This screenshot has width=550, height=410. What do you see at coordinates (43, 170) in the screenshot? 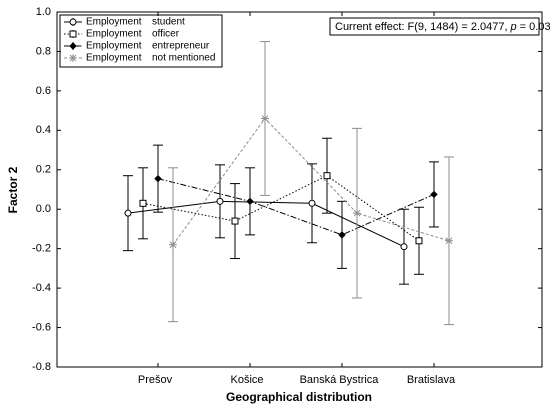
I see `y-tick-label: 0.2` at bounding box center [43, 170].